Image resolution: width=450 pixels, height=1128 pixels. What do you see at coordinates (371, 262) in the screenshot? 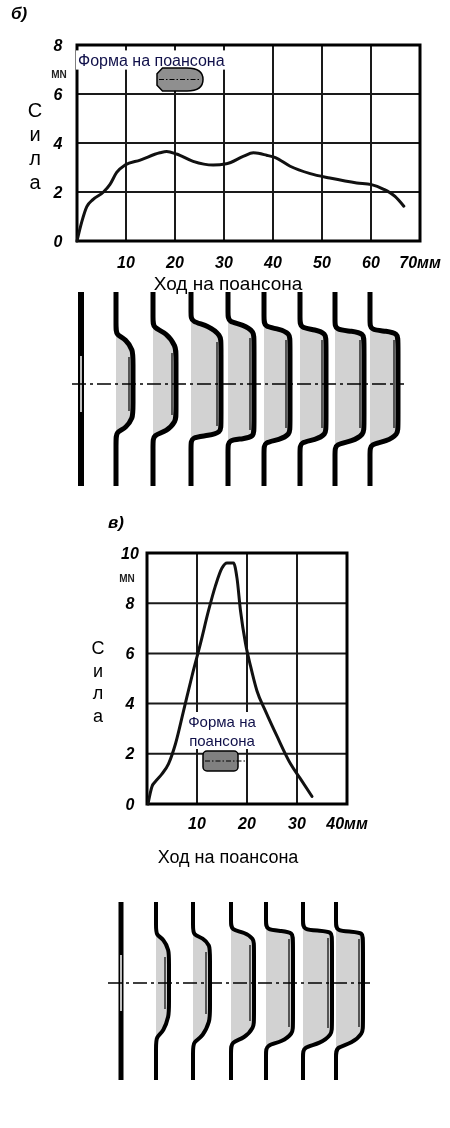
I see `x-tick-label: 60` at bounding box center [371, 262].